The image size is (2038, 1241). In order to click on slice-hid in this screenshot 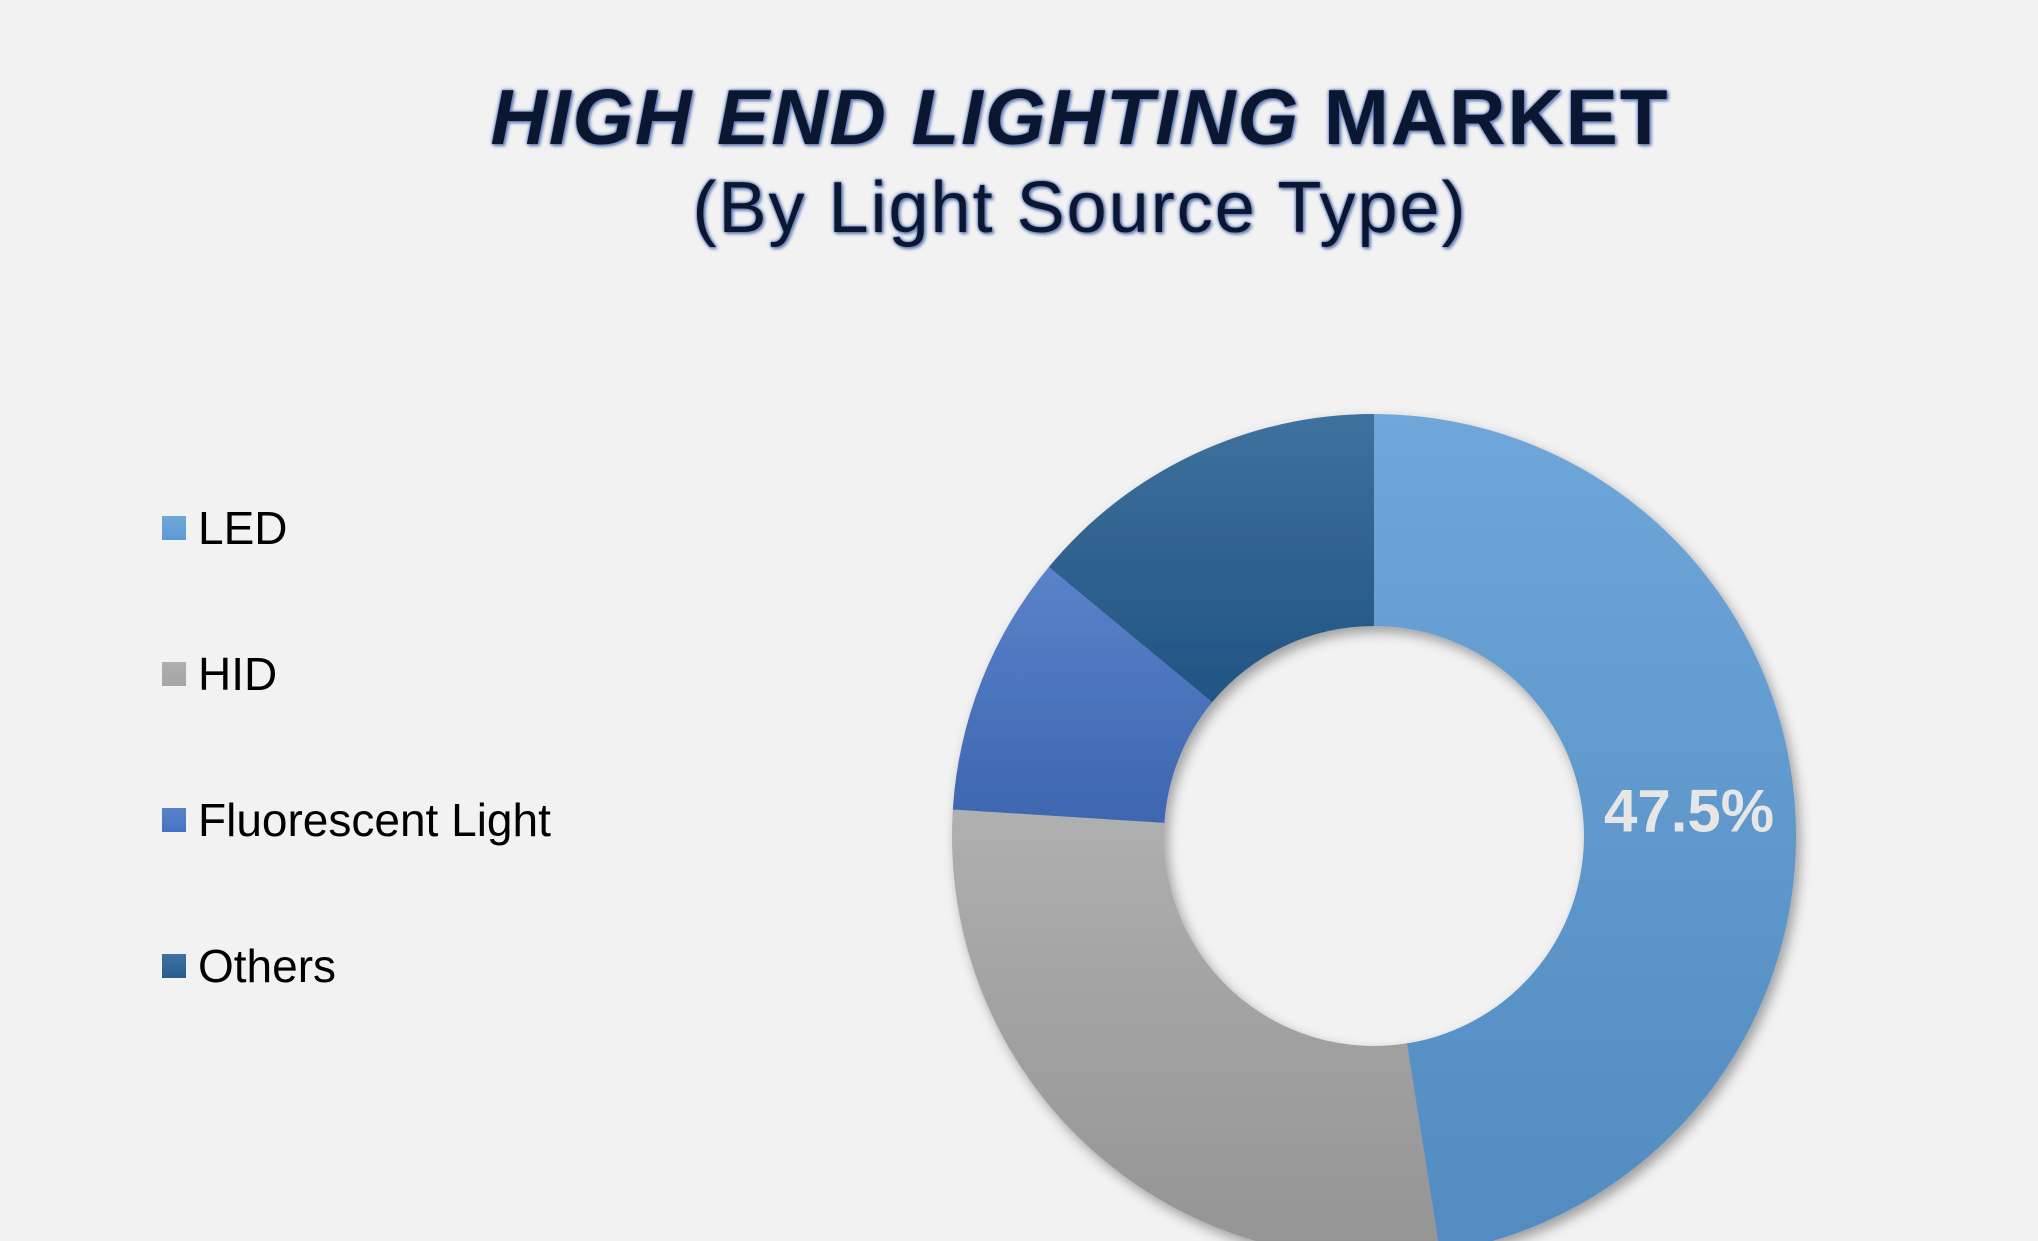, I will do `click(1195, 1025)`.